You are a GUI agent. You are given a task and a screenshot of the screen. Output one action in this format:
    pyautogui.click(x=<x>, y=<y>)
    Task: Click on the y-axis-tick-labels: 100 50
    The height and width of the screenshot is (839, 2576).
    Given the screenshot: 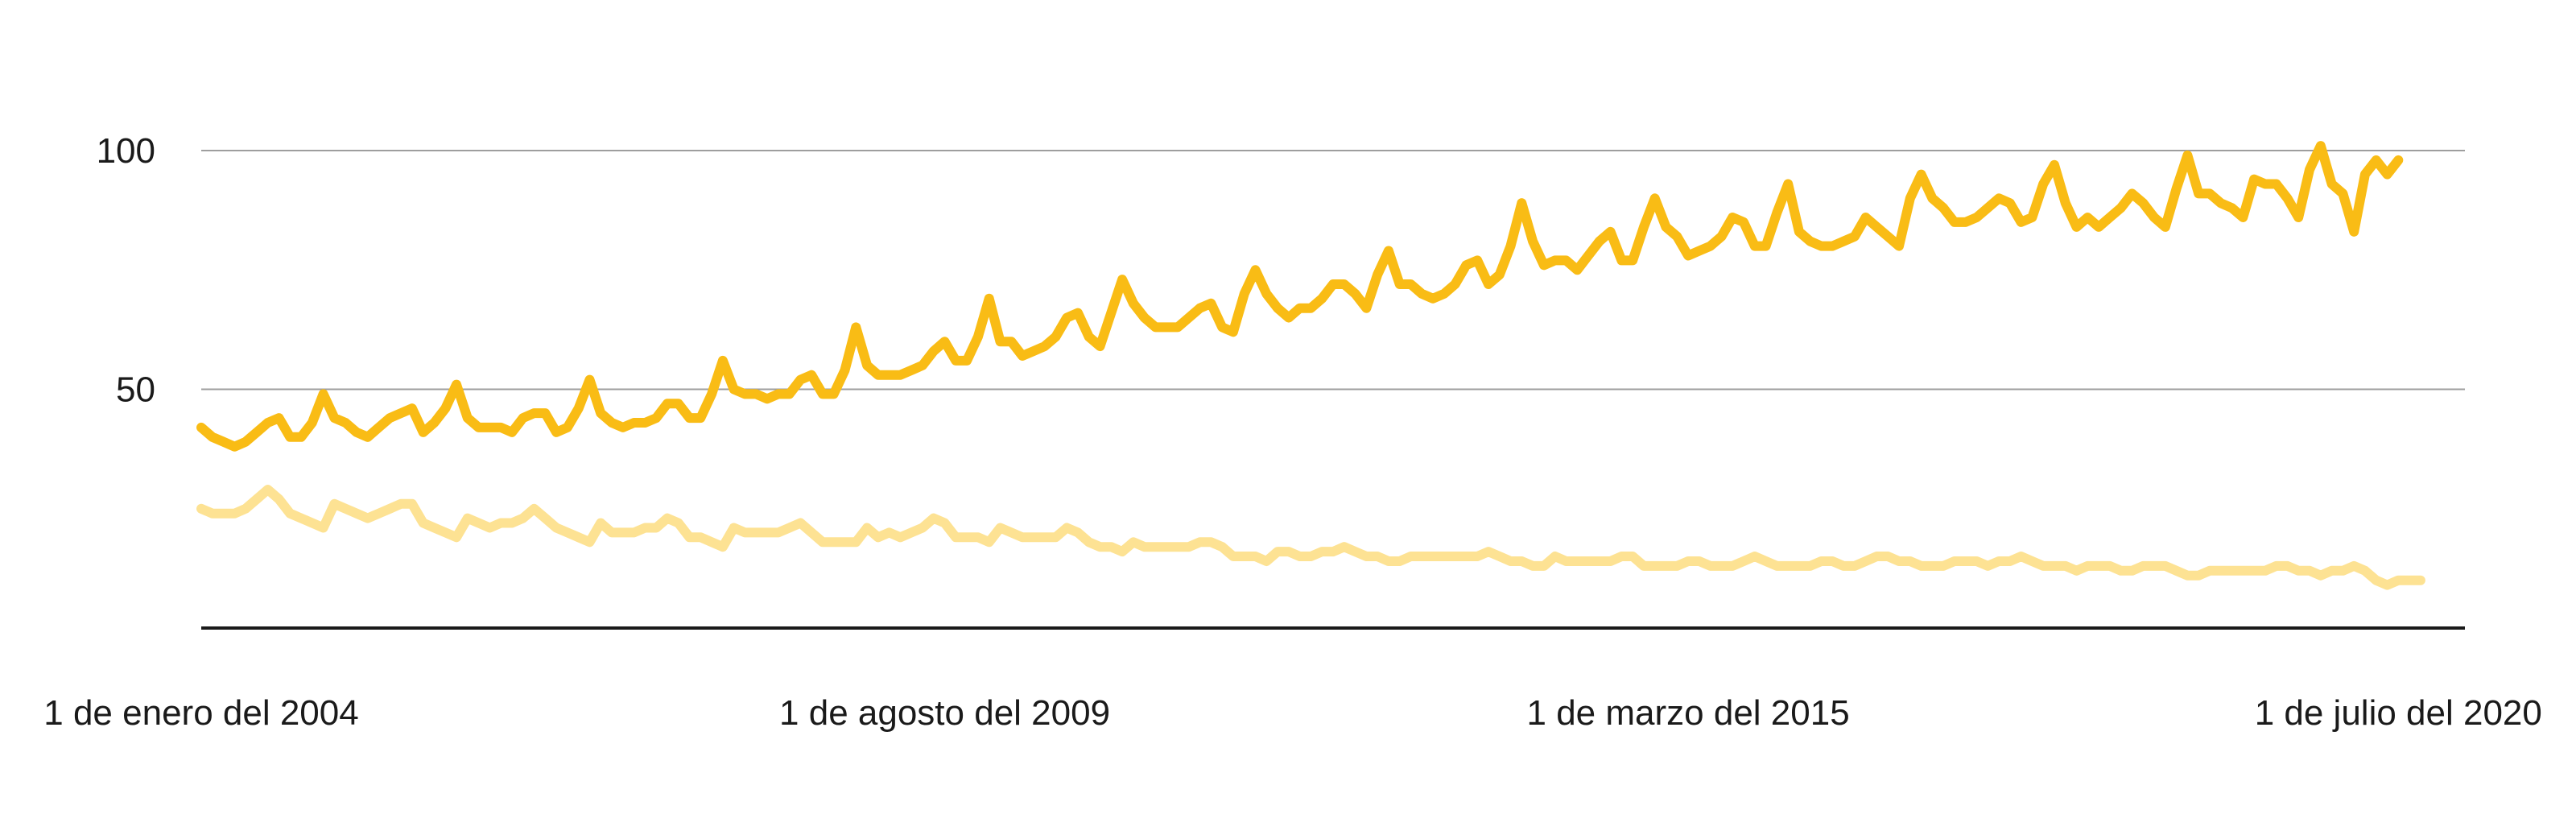 What is the action you would take?
    pyautogui.click(x=126, y=270)
    